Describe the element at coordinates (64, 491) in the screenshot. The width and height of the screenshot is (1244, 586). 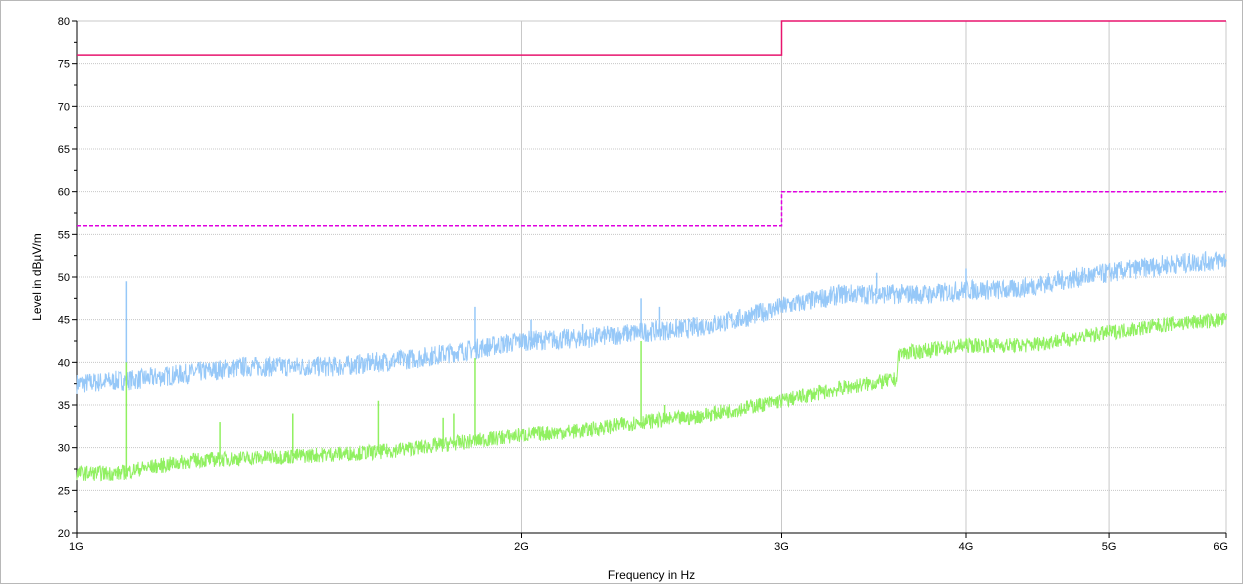
I see `y-tick-label: 25` at that location.